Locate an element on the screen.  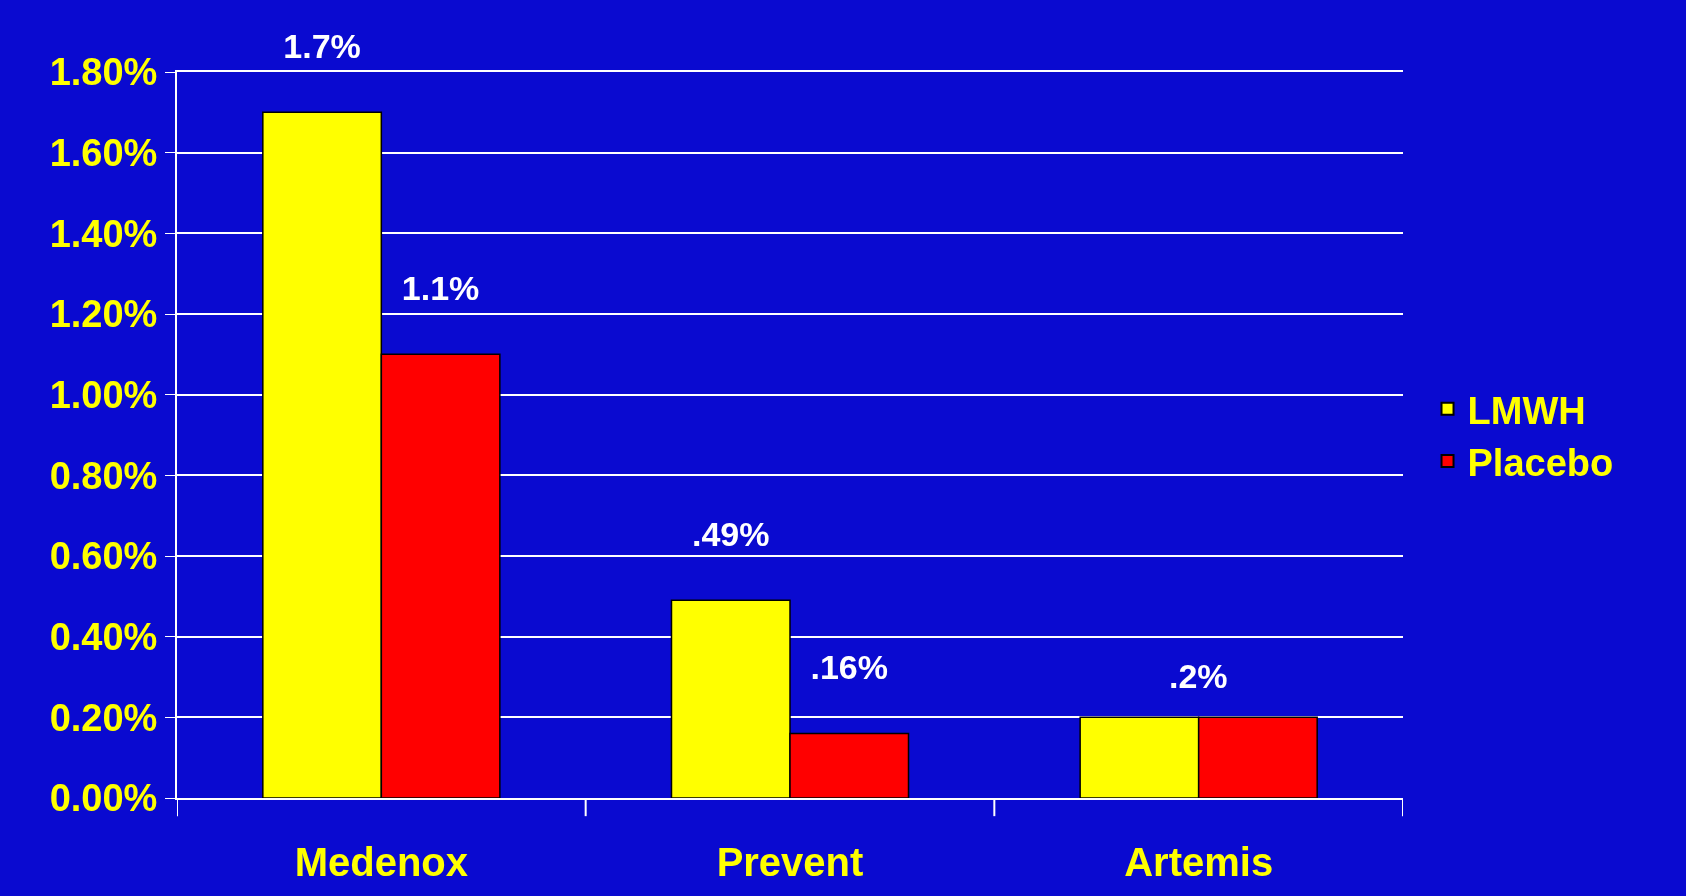
data-label: 1.7% is located at coordinates (322, 46).